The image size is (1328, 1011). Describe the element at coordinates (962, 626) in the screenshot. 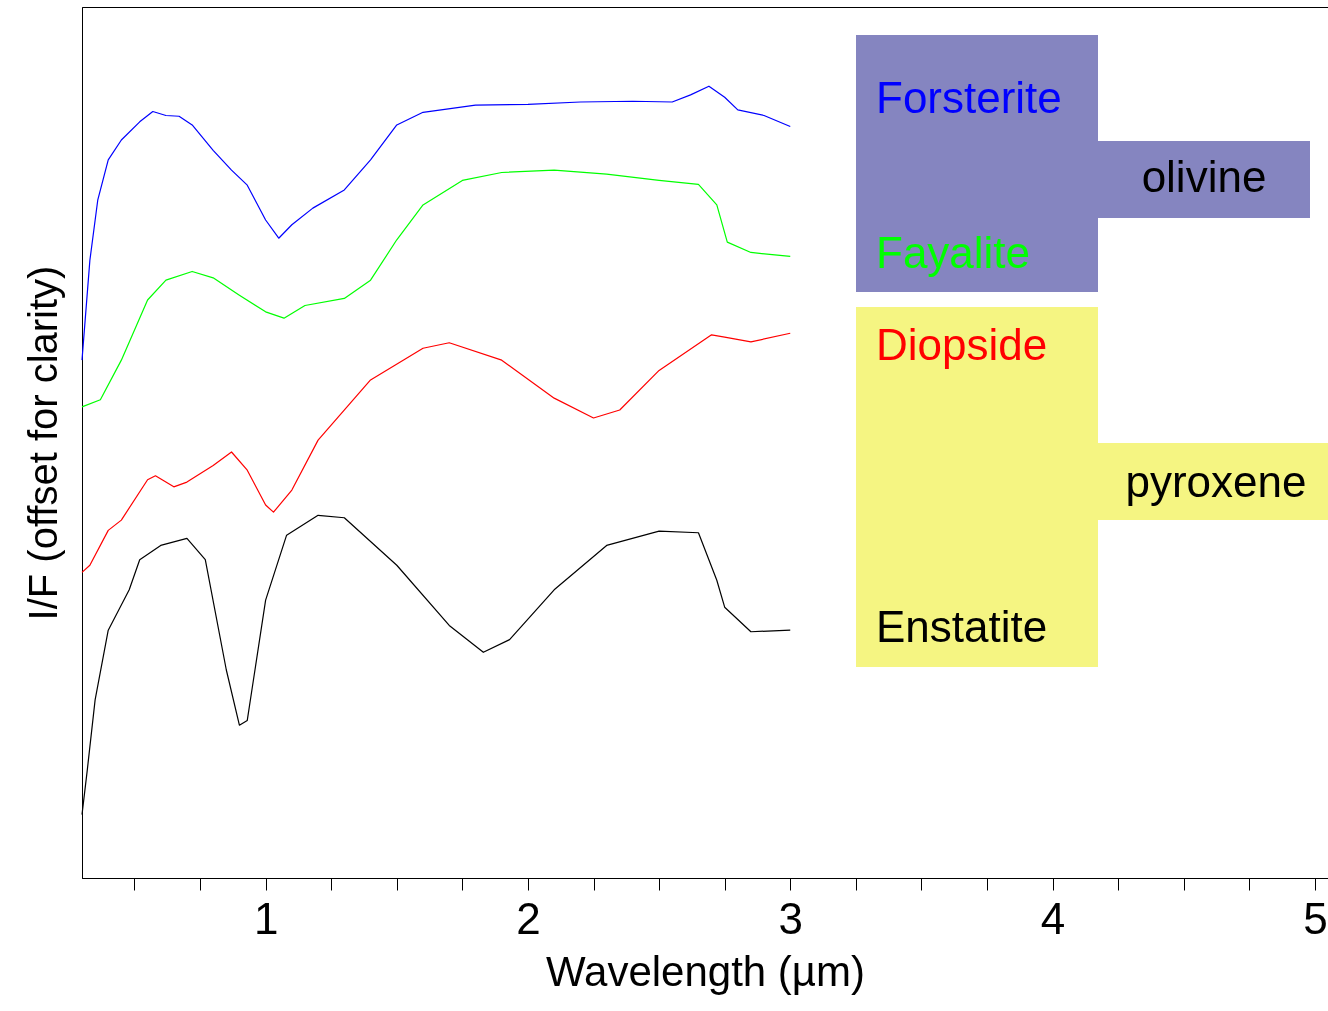

I see `series-label: Enstatite` at that location.